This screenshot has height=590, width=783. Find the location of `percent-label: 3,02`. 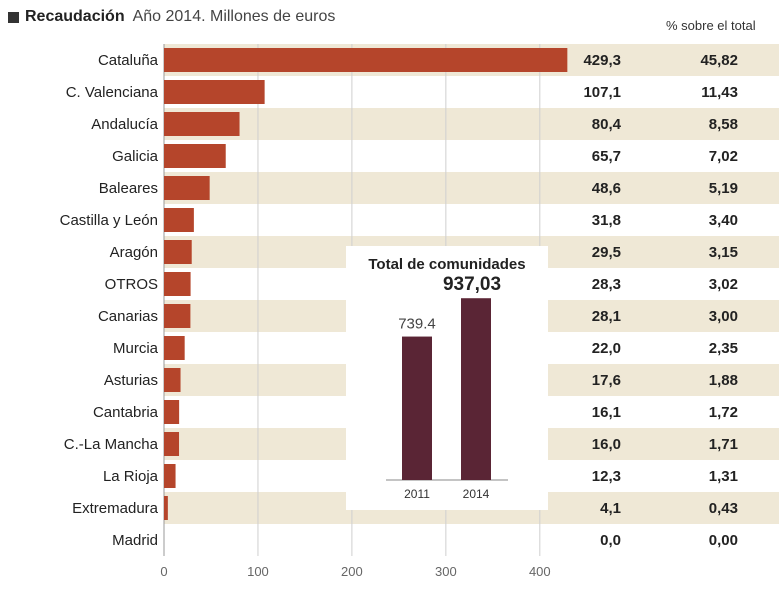

percent-label: 3,02 is located at coordinates (723, 284).